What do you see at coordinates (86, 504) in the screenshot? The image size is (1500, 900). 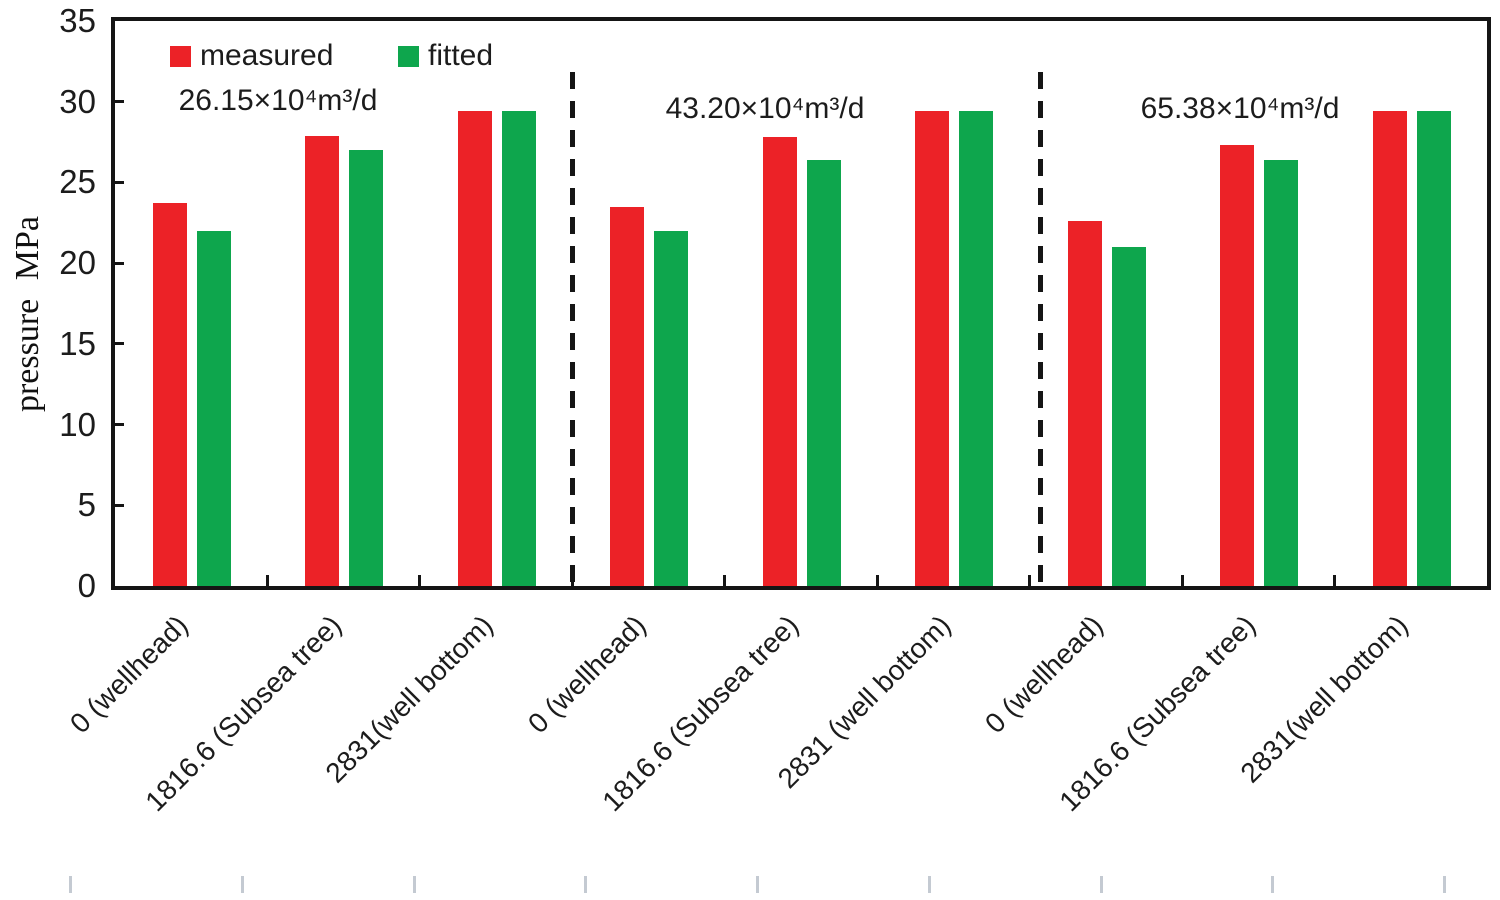 I see `y-tick-label-5: 5` at bounding box center [86, 504].